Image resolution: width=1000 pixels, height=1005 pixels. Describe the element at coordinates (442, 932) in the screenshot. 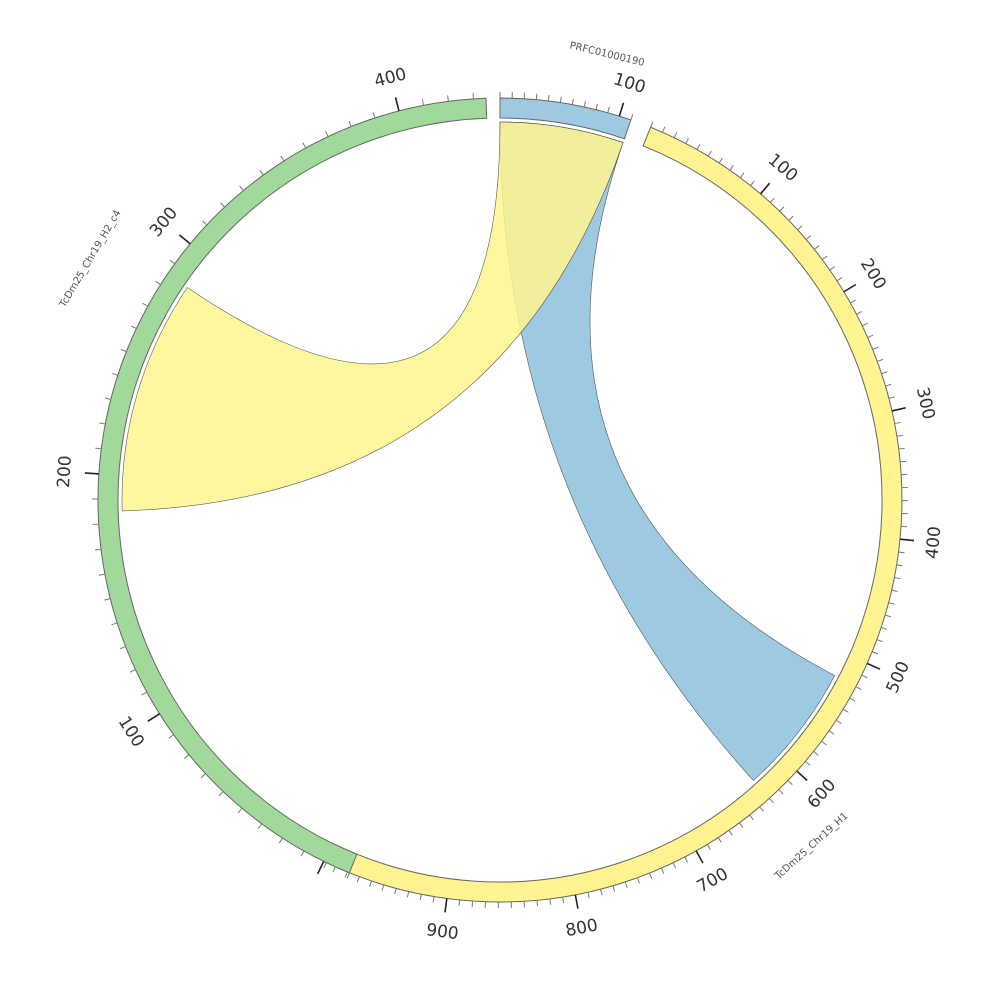

I see `tick-label-tcdm25-chr19-h1-900: 900` at that location.